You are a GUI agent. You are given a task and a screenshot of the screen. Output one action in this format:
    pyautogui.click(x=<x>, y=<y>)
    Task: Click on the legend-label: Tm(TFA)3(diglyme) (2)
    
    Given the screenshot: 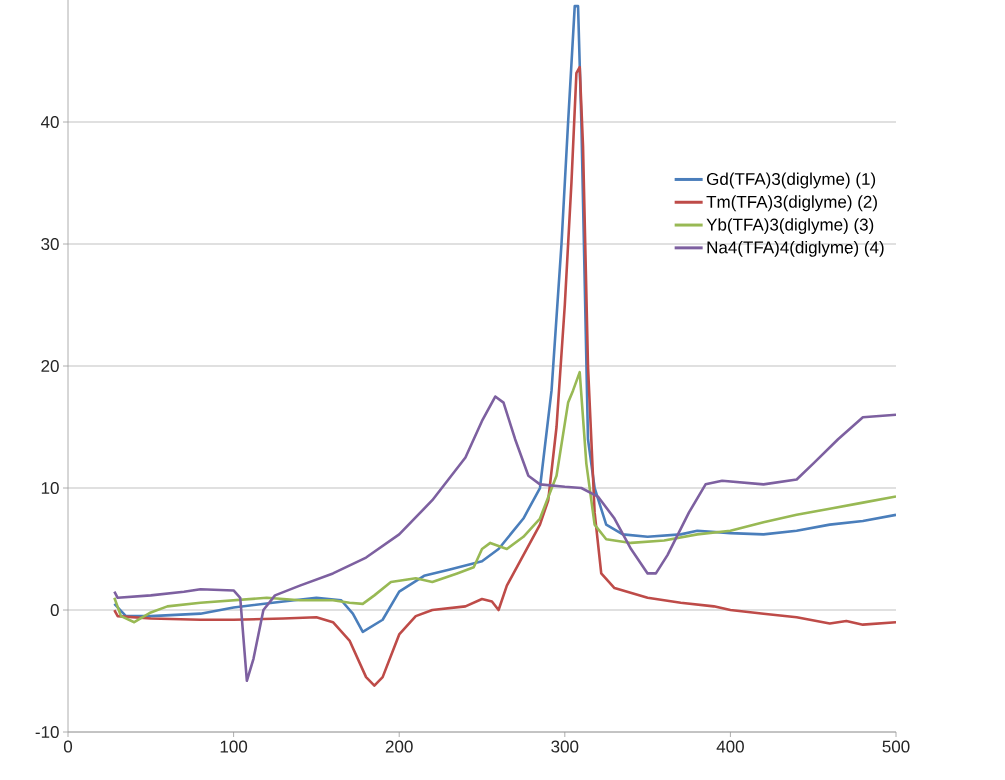 What is the action you would take?
    pyautogui.click(x=791, y=203)
    